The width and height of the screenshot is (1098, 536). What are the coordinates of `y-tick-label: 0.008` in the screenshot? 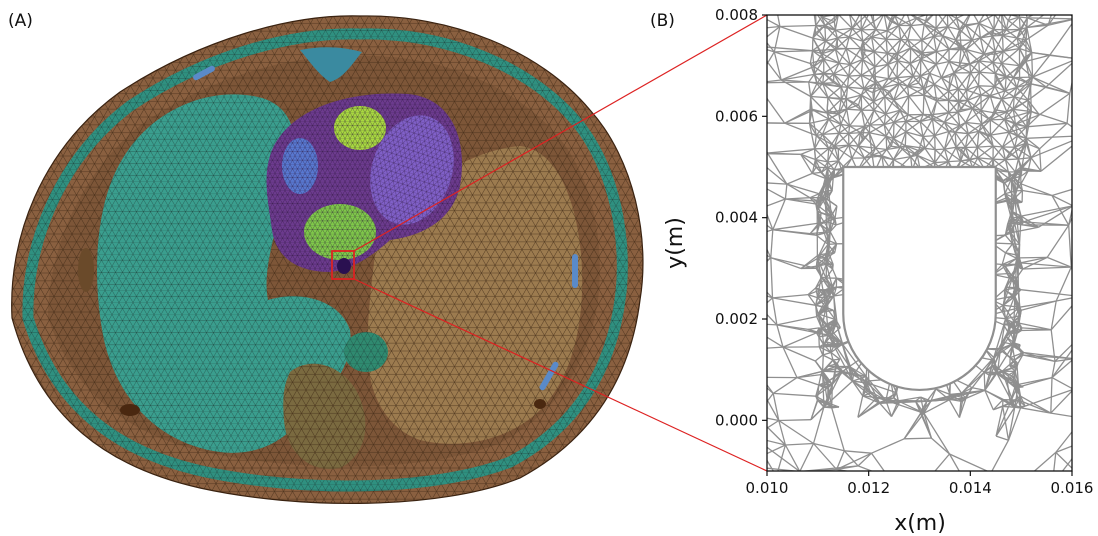 It's located at (736, 15).